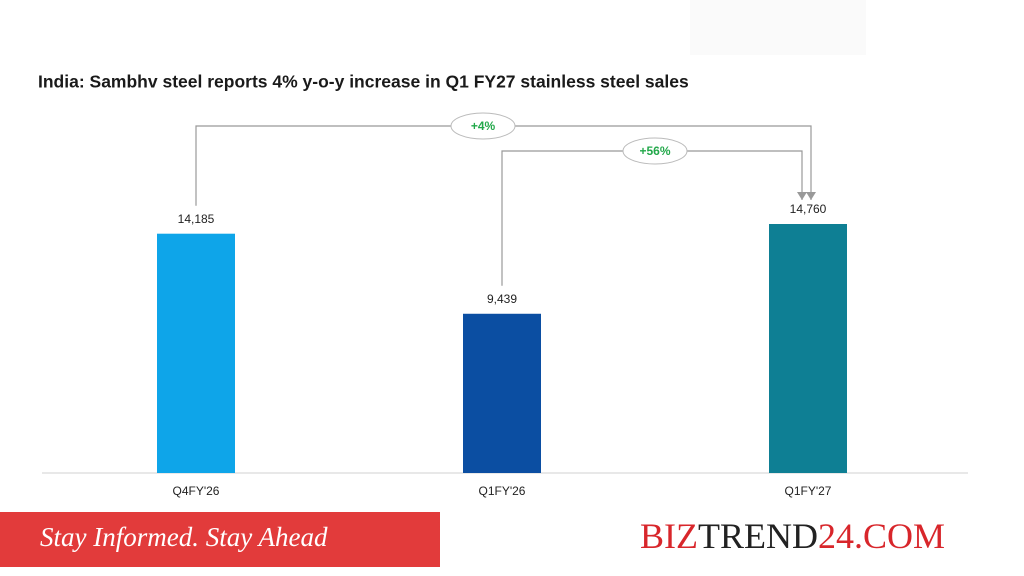 This screenshot has width=1024, height=576. Describe the element at coordinates (808, 491) in the screenshot. I see `x-tick-label: Q1FY'27` at that location.